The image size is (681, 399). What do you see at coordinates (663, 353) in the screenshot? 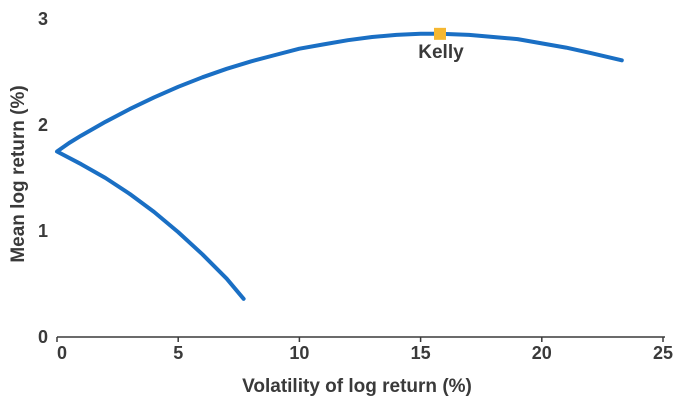
I see `x-tick-label-5: 25` at bounding box center [663, 353].